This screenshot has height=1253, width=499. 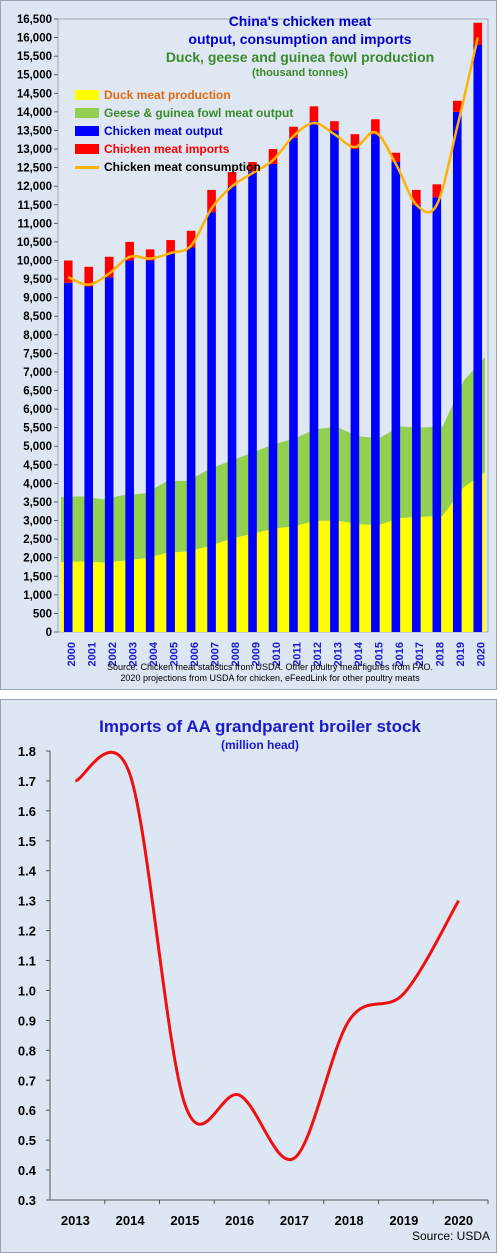 What do you see at coordinates (42, 614) in the screenshot?
I see `y-tick-label: 500` at bounding box center [42, 614].